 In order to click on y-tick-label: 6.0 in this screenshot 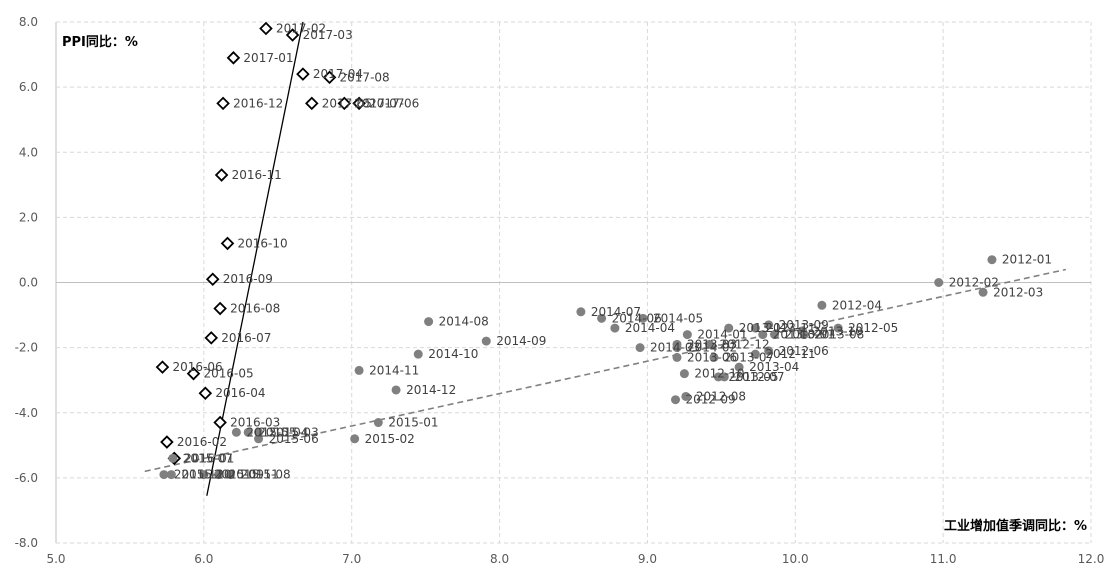, I will do `click(28, 87)`.